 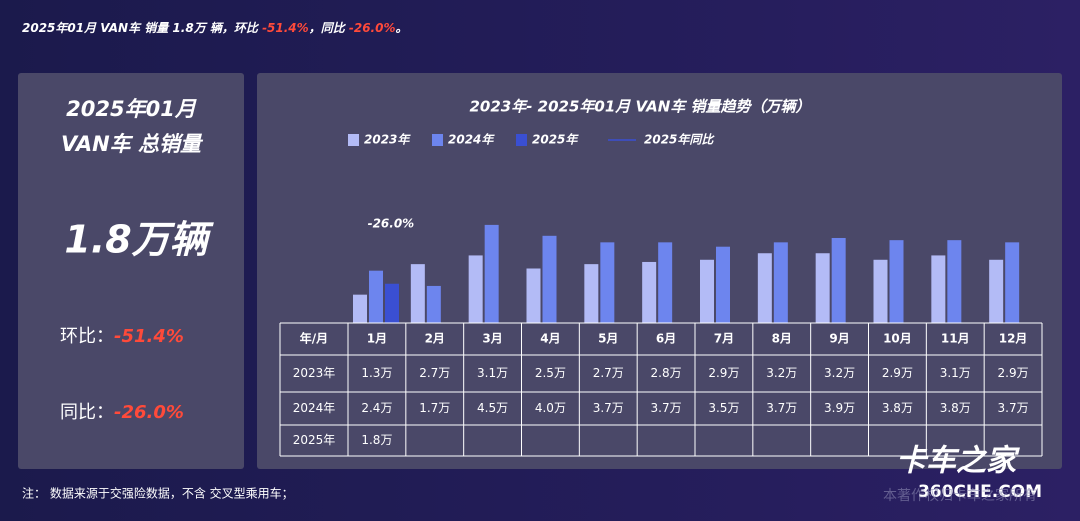 I want to click on header-text: 。, so click(x=402, y=28).